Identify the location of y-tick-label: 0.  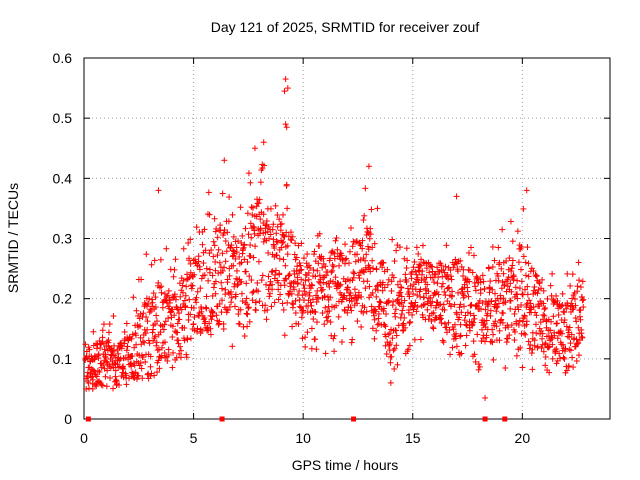
(68, 419).